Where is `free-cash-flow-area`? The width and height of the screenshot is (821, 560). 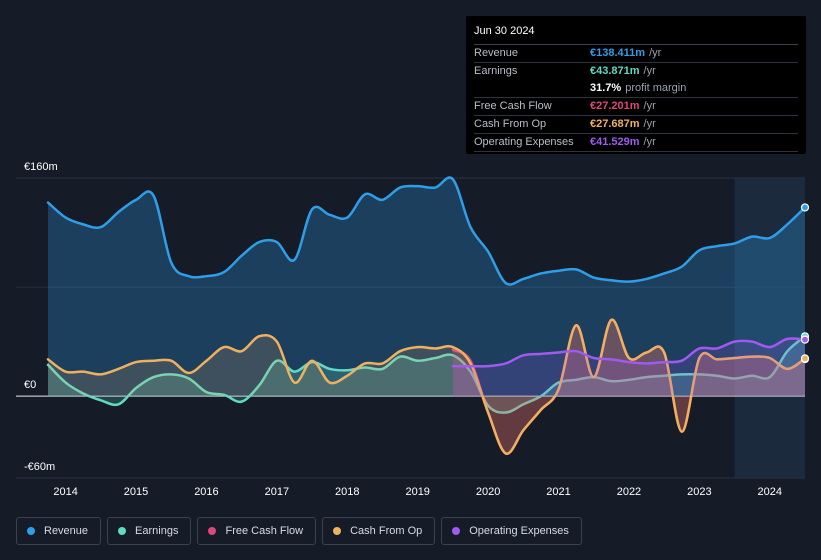 free-cash-flow-area is located at coordinates (628, 386).